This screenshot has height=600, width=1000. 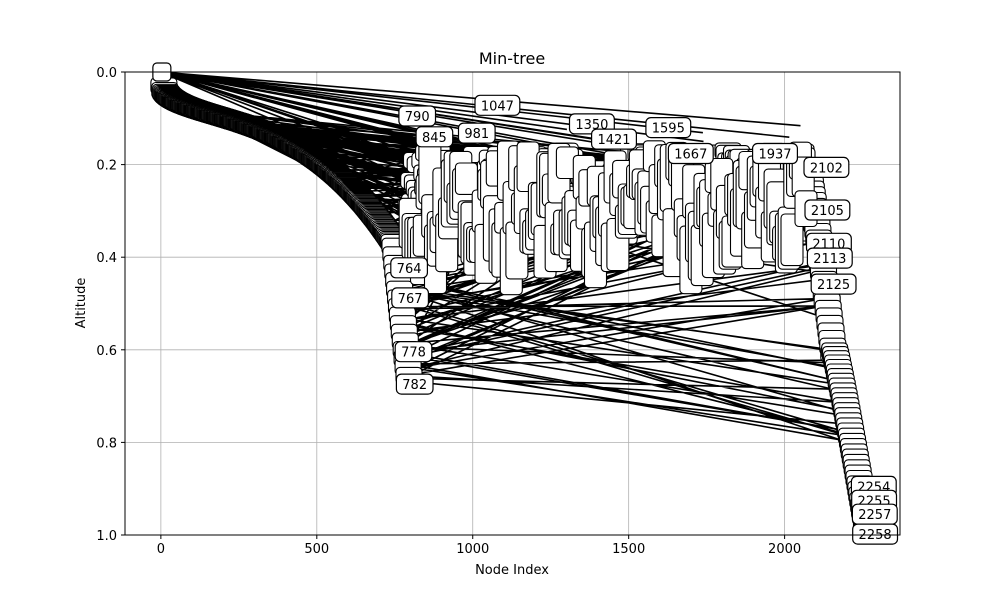 I want to click on node-label-text: 1937, so click(x=774, y=155).